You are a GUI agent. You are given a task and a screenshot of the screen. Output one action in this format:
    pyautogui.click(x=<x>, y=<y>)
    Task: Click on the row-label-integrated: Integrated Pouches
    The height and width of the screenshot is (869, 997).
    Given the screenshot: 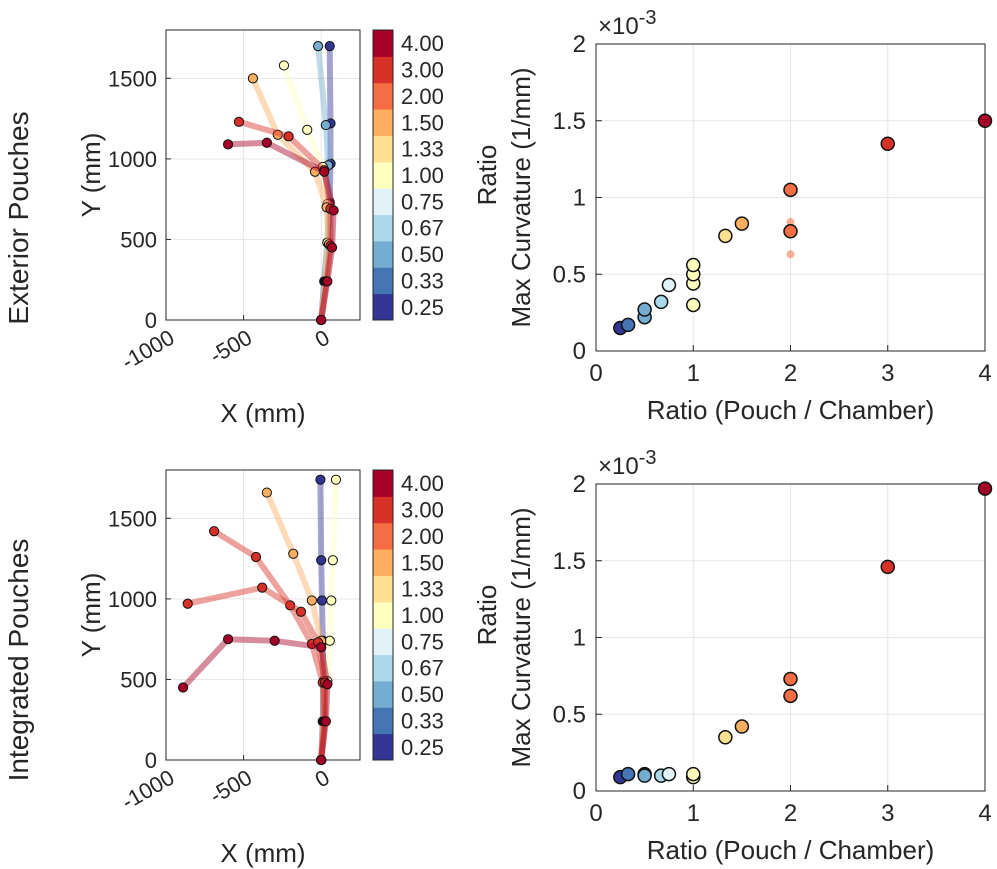 What is the action you would take?
    pyautogui.click(x=18, y=660)
    